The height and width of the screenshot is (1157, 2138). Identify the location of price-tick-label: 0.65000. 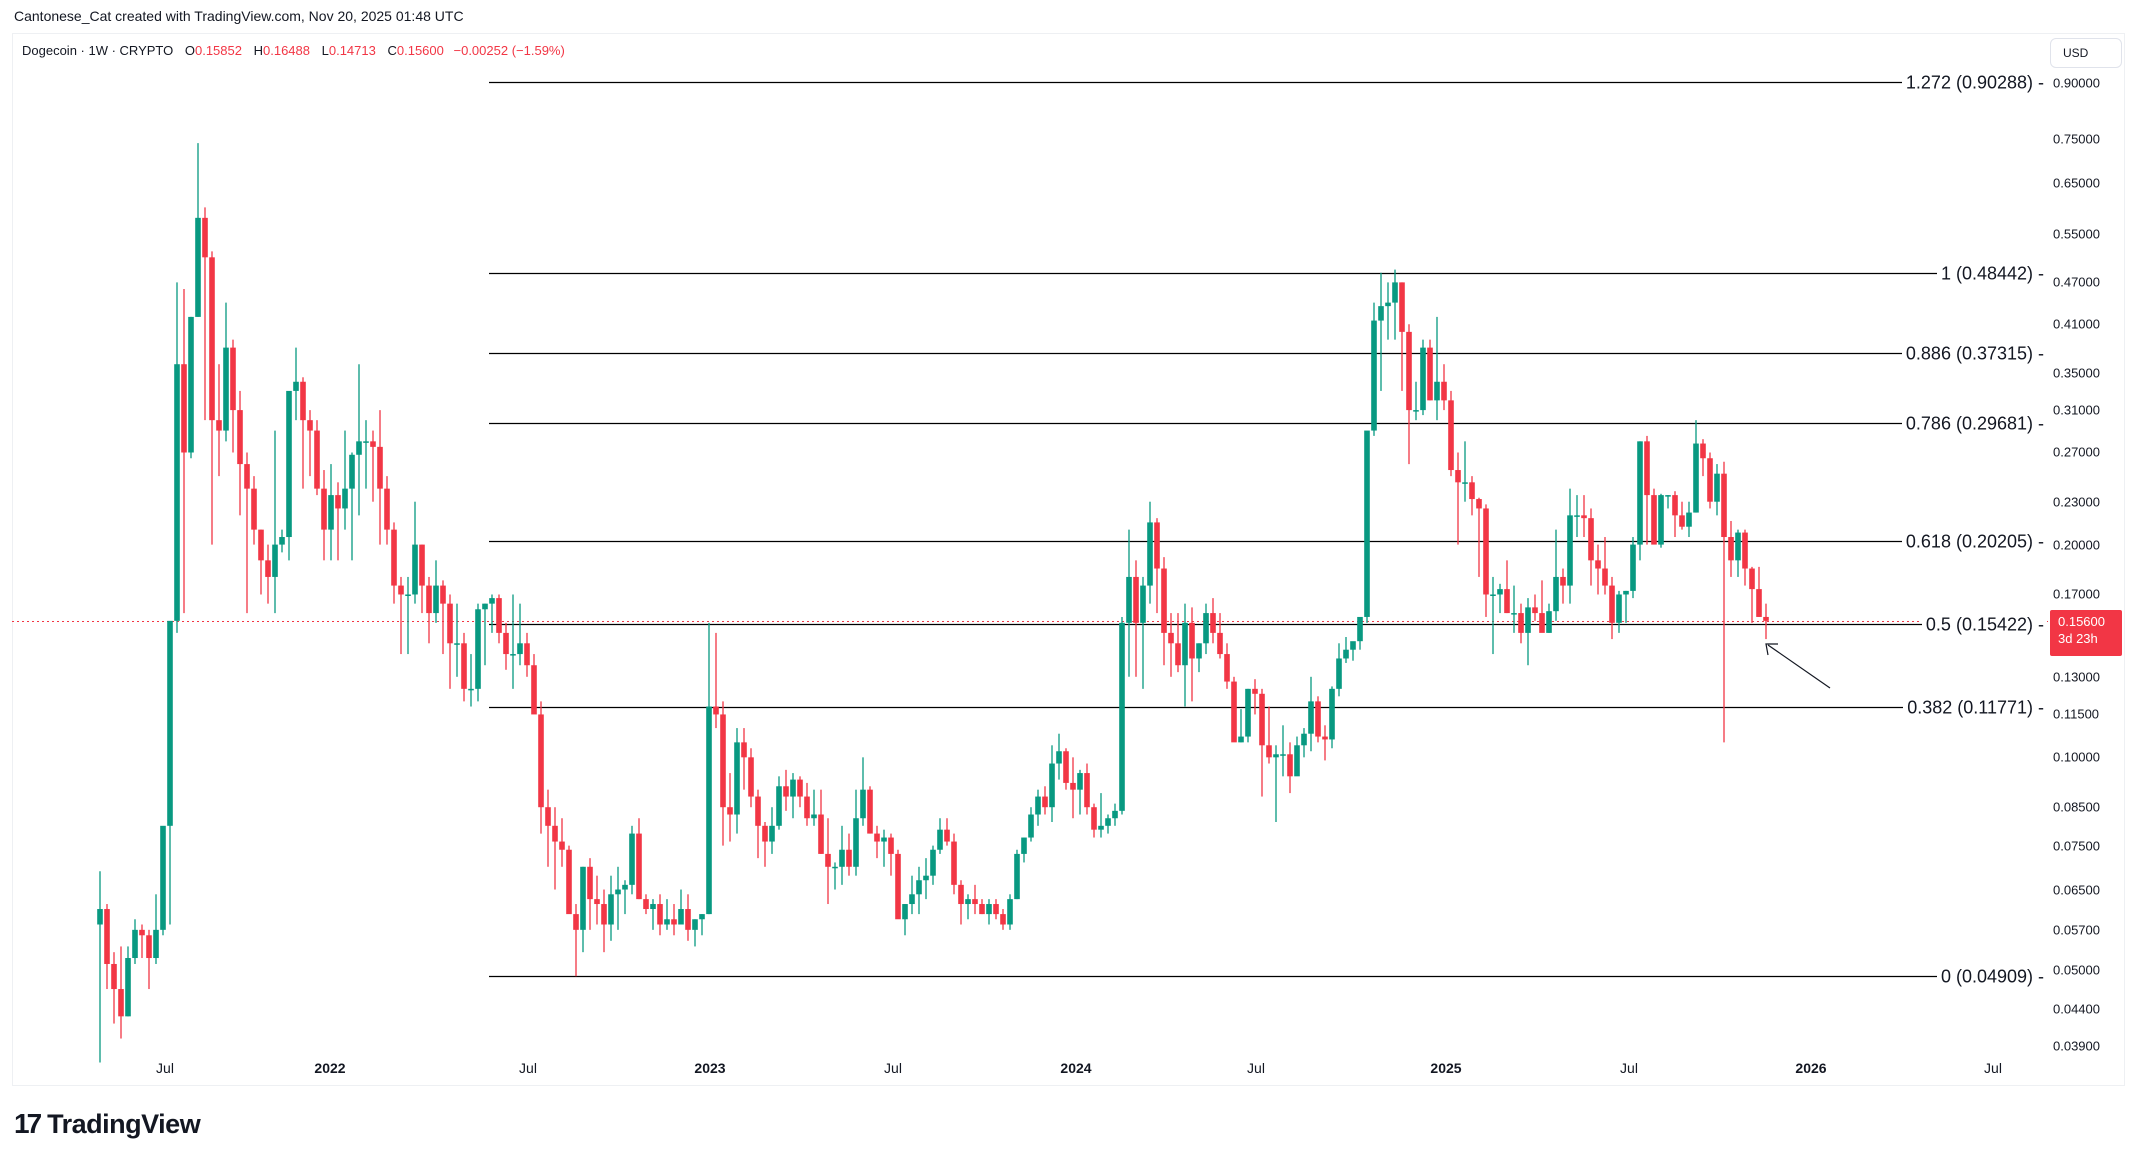
(2076, 183).